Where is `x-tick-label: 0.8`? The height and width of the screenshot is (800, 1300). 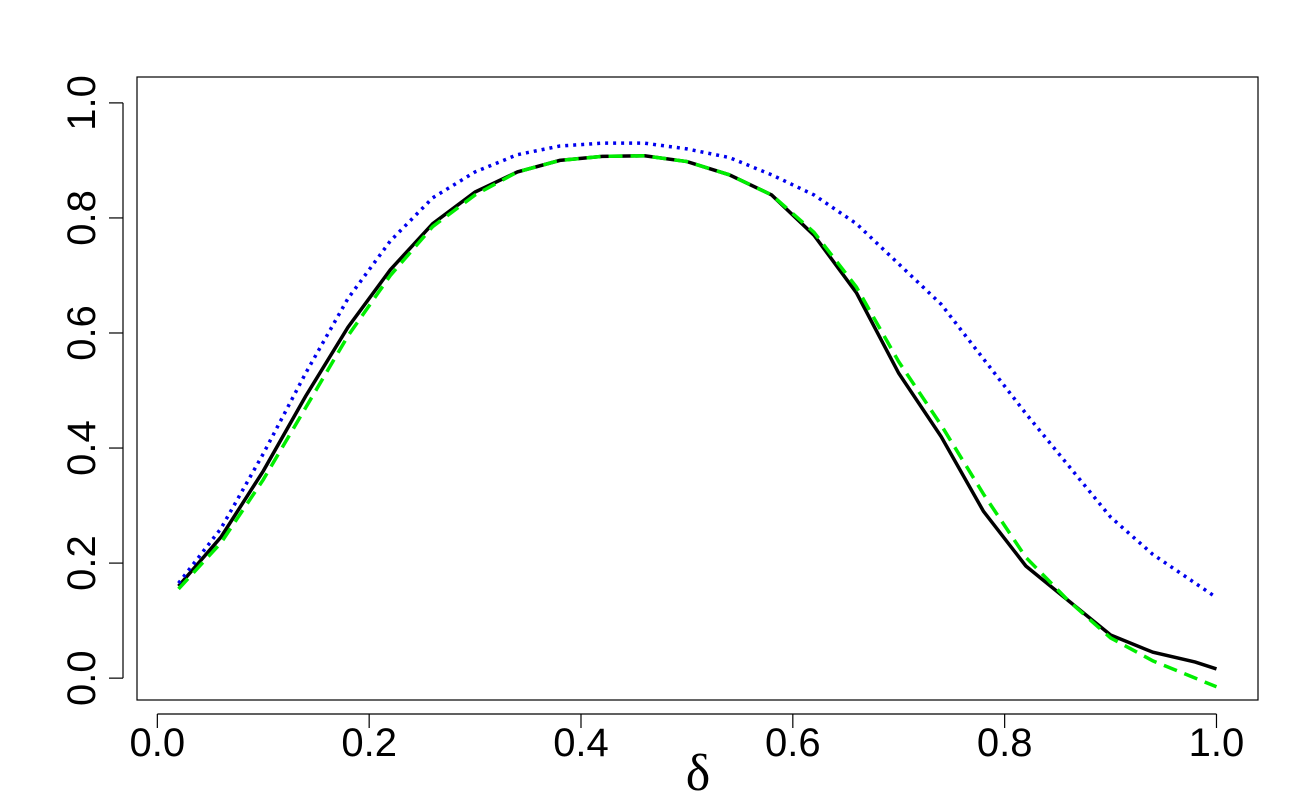 x-tick-label: 0.8 is located at coordinates (1005, 743).